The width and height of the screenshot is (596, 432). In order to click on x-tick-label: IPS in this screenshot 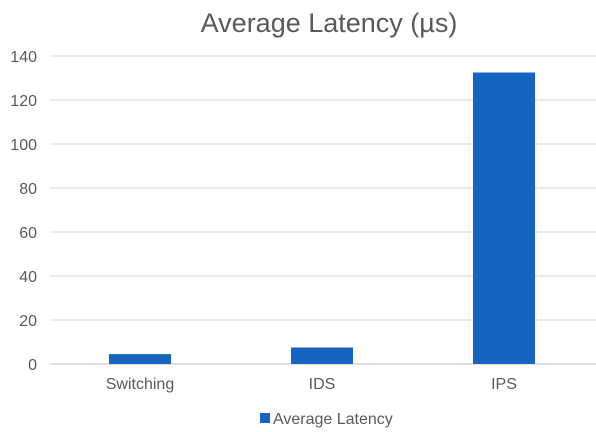, I will do `click(504, 384)`.